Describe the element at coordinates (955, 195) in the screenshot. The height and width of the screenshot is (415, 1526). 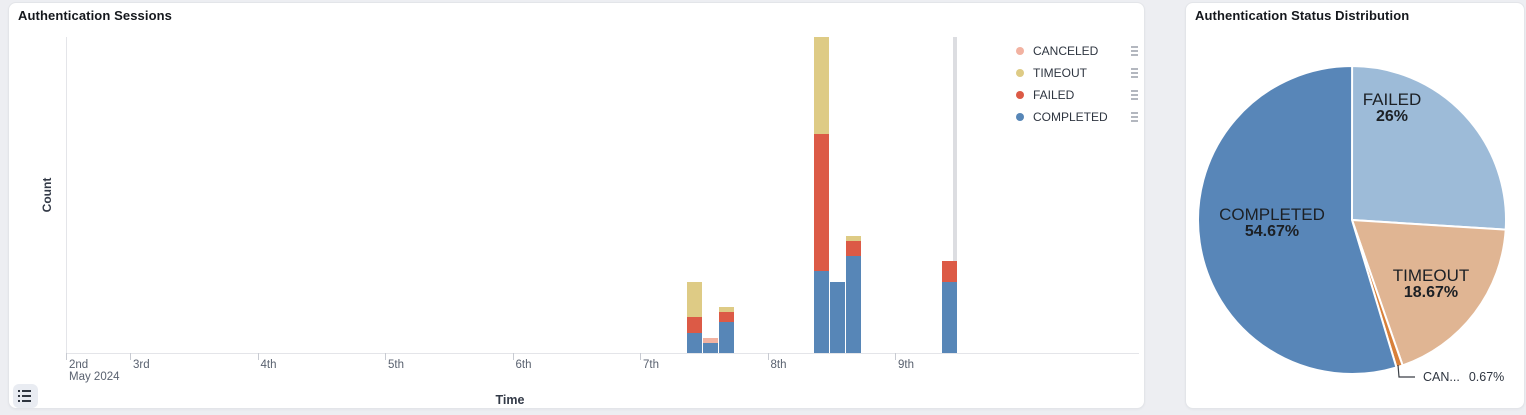
I see `time-cursor-line` at that location.